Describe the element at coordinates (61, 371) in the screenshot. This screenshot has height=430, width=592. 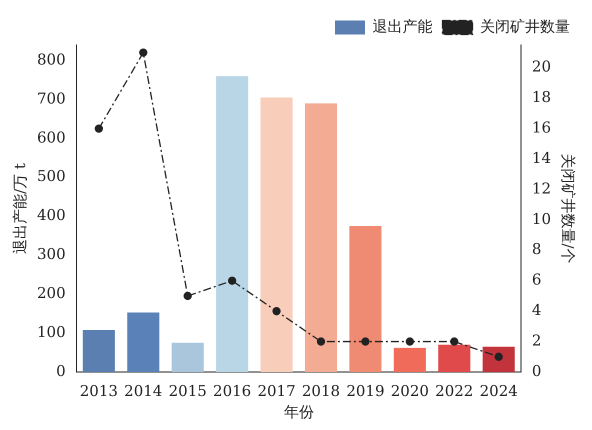
I see `y-tick-label: 0` at that location.